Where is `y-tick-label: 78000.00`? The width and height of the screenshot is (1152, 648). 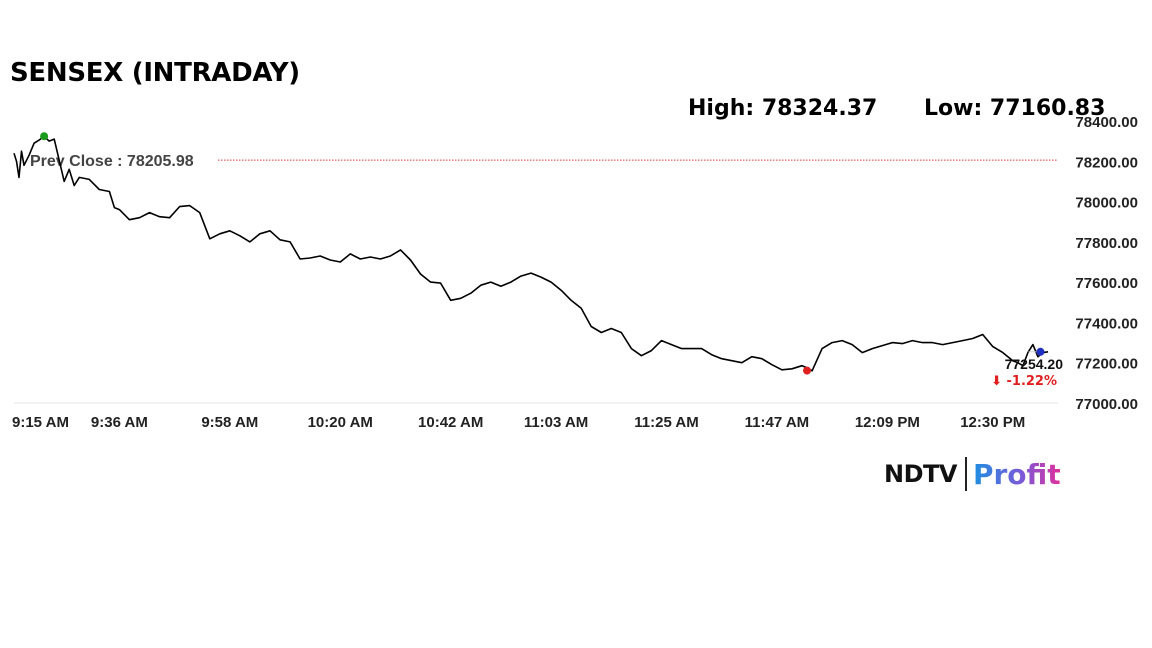 y-tick-label: 78000.00 is located at coordinates (1106, 203).